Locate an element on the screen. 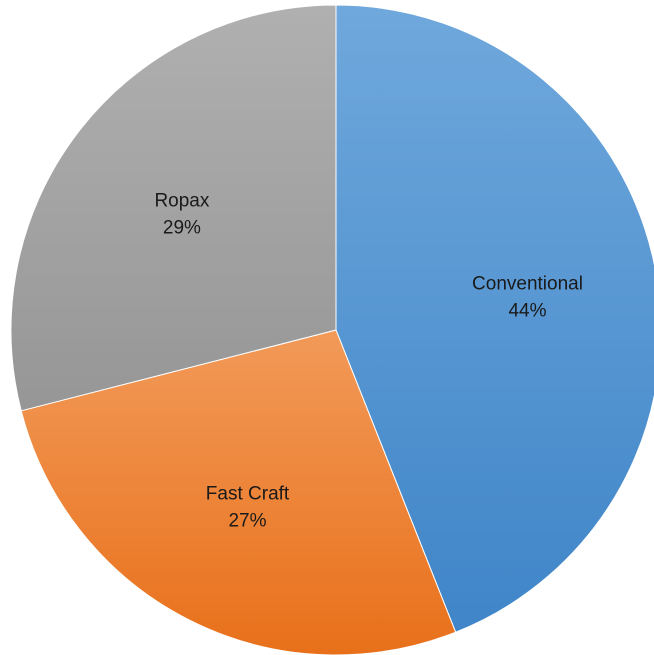 This screenshot has width=654, height=655. data-label-percent: 27% is located at coordinates (247, 521).